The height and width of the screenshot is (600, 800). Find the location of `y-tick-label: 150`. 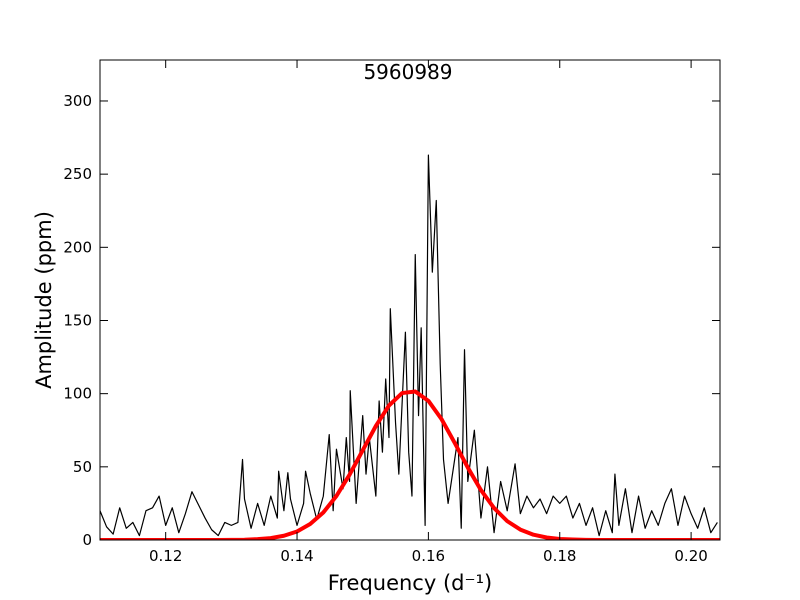

y-tick-label: 150 is located at coordinates (77, 320).